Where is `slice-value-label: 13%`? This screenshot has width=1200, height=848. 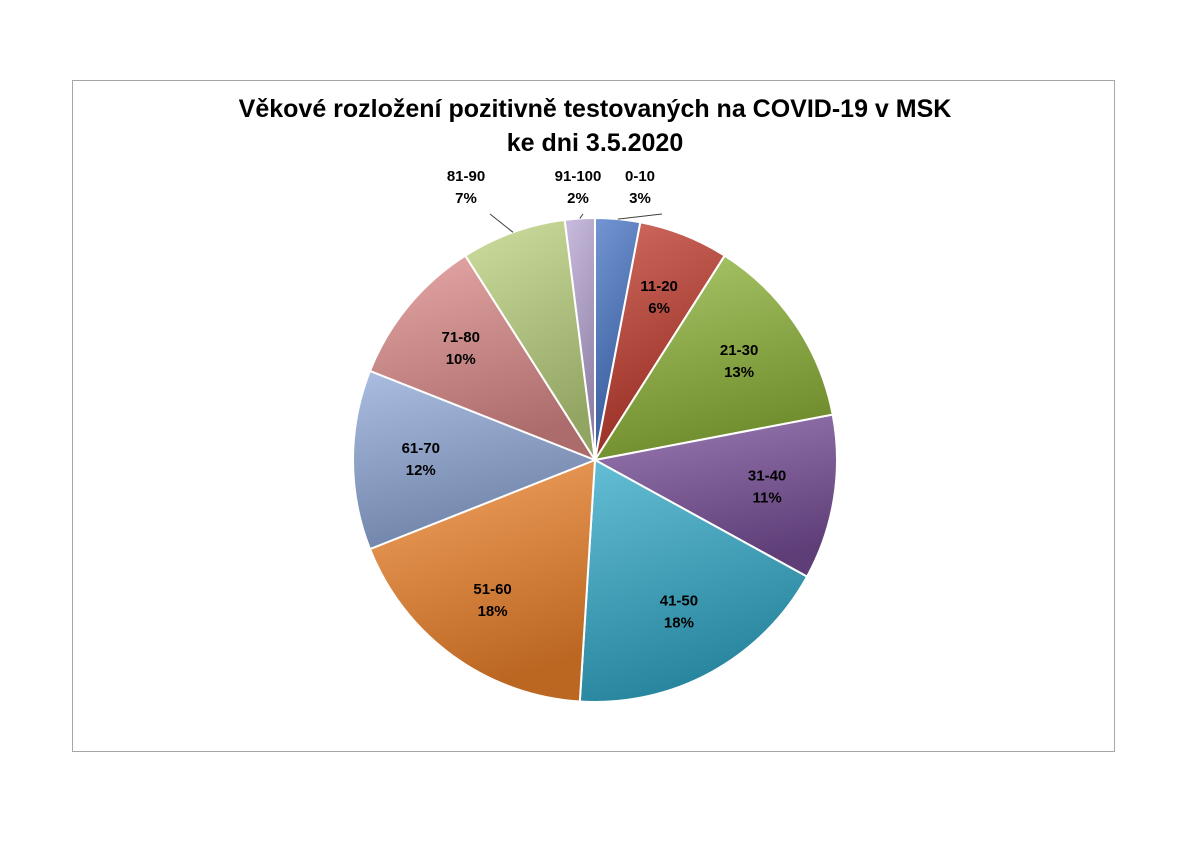
slice-value-label: 13% is located at coordinates (739, 372).